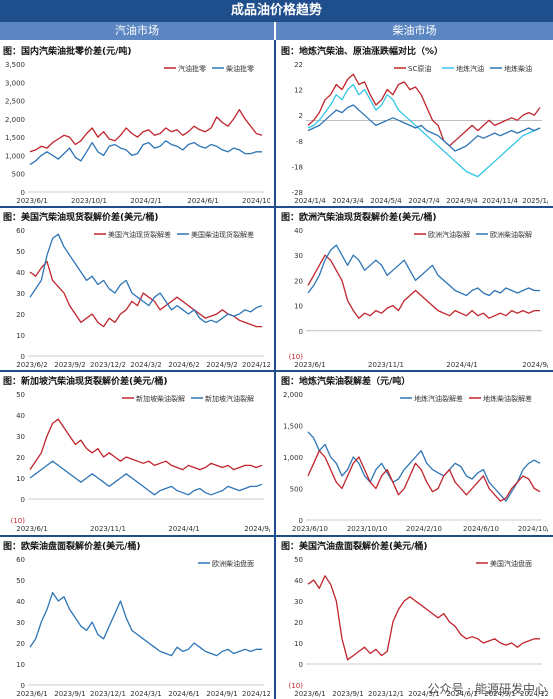  I want to click on legend-label: 地炼柴油, so click(518, 68).